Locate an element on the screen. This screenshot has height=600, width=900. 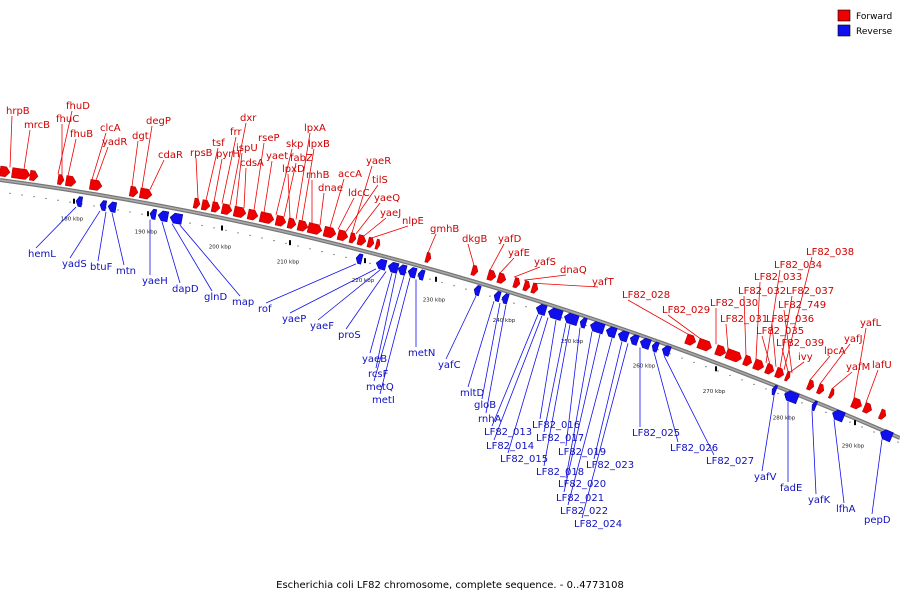
forward-gene-label: yafT is located at coordinates (603, 282).